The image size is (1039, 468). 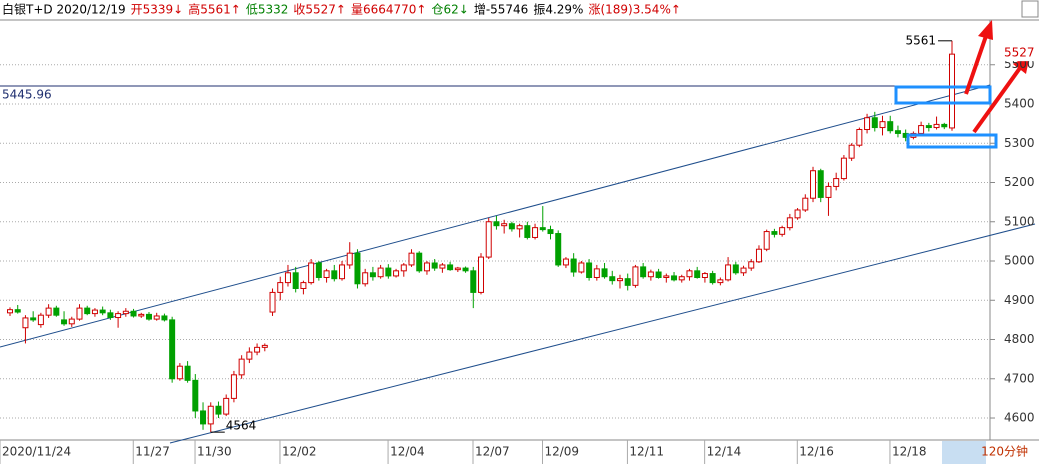 What do you see at coordinates (634, 9) in the screenshot?
I see `header-item: 涨(189)3.54%↑` at bounding box center [634, 9].